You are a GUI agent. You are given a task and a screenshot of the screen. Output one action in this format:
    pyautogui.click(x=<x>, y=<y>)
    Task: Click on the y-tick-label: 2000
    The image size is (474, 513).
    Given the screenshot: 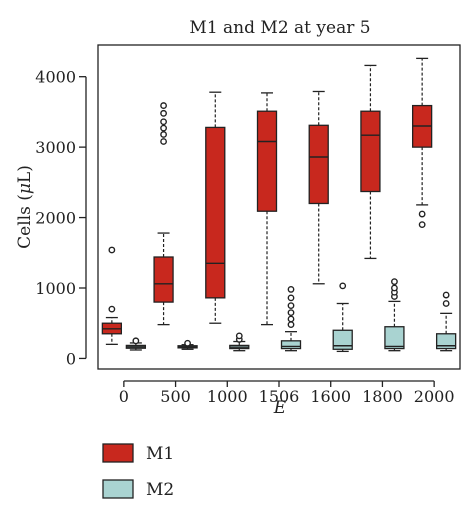 What is the action you would take?
    pyautogui.click(x=55, y=218)
    